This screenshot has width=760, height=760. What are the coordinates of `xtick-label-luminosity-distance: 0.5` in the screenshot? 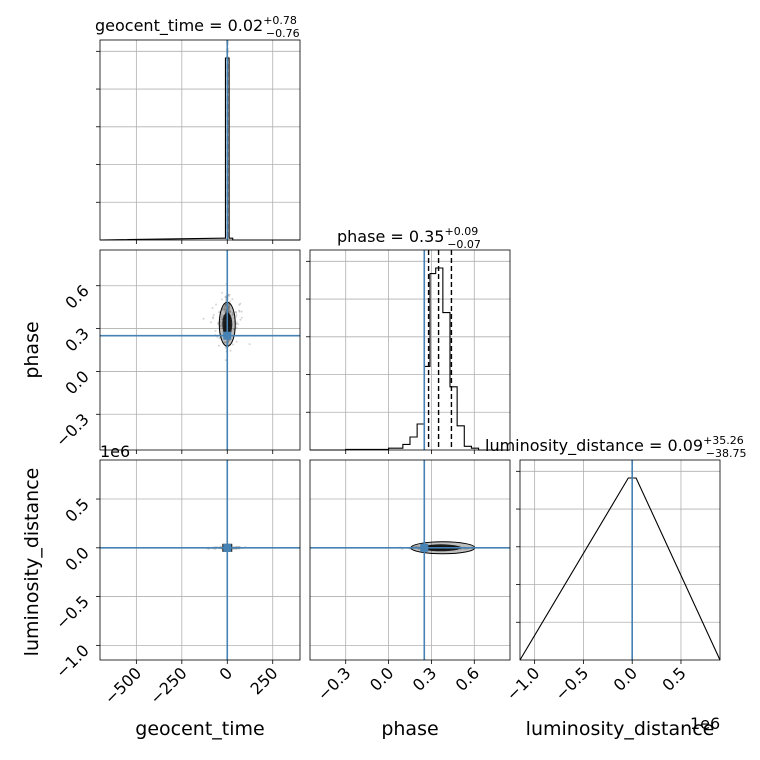 It's located at (673, 678).